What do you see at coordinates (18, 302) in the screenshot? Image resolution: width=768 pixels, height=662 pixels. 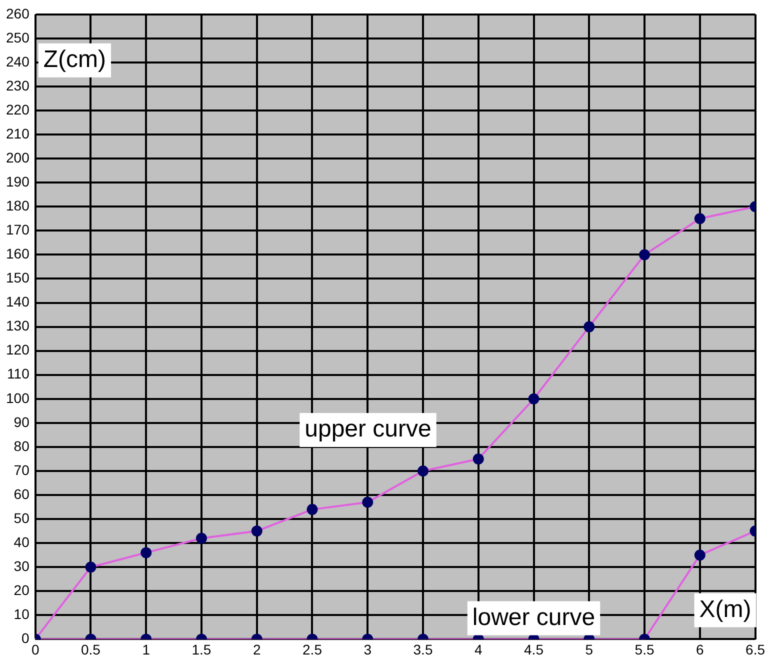 I see `y-tick-label: 140` at bounding box center [18, 302].